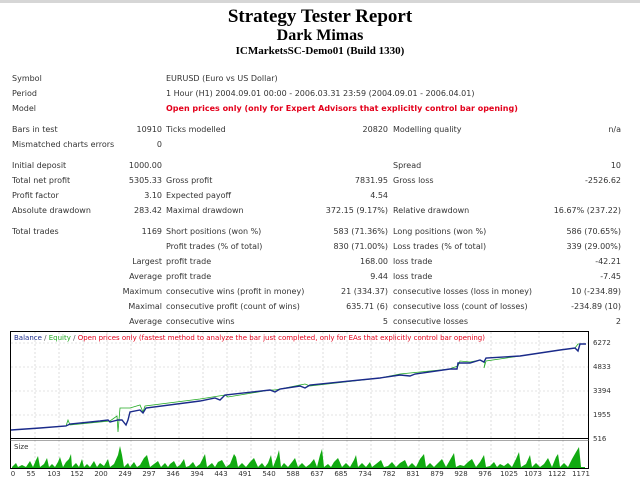  Describe the element at coordinates (413, 180) in the screenshot. I see `gross-loss-label: Gross loss` at that location.